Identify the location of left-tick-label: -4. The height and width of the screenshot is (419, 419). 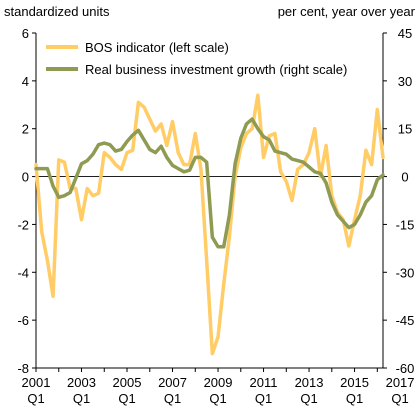
(23, 272).